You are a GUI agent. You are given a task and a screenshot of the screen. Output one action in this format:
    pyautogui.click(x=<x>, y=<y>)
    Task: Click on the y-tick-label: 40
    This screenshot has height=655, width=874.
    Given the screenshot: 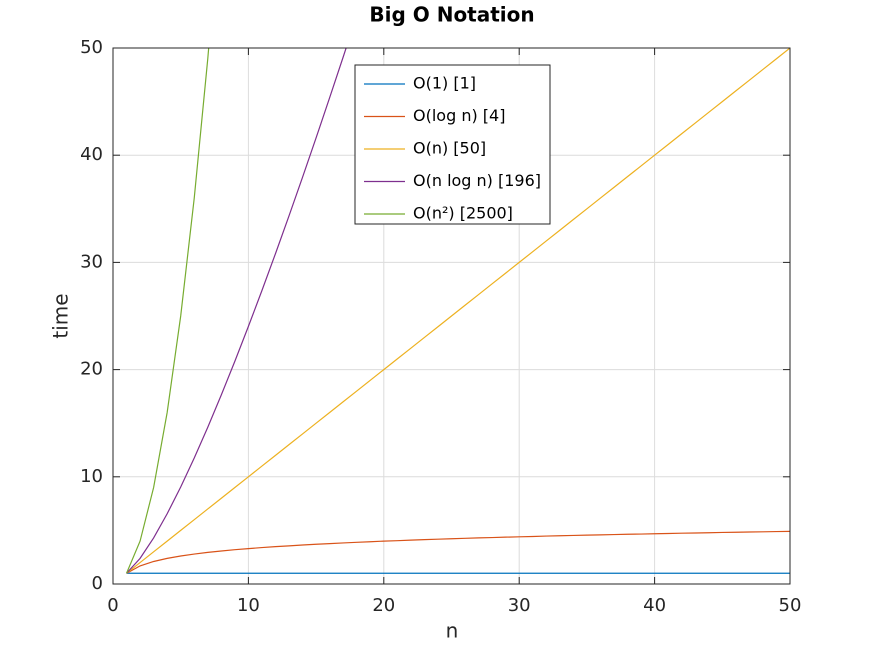 What is the action you would take?
    pyautogui.click(x=91, y=154)
    